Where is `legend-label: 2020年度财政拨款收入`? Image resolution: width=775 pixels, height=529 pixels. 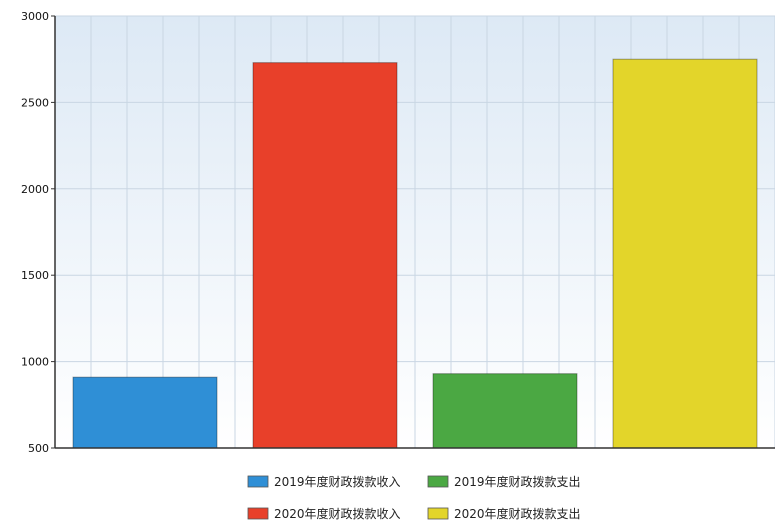 legend-label: 2020年度财政拨款收入 is located at coordinates (337, 513).